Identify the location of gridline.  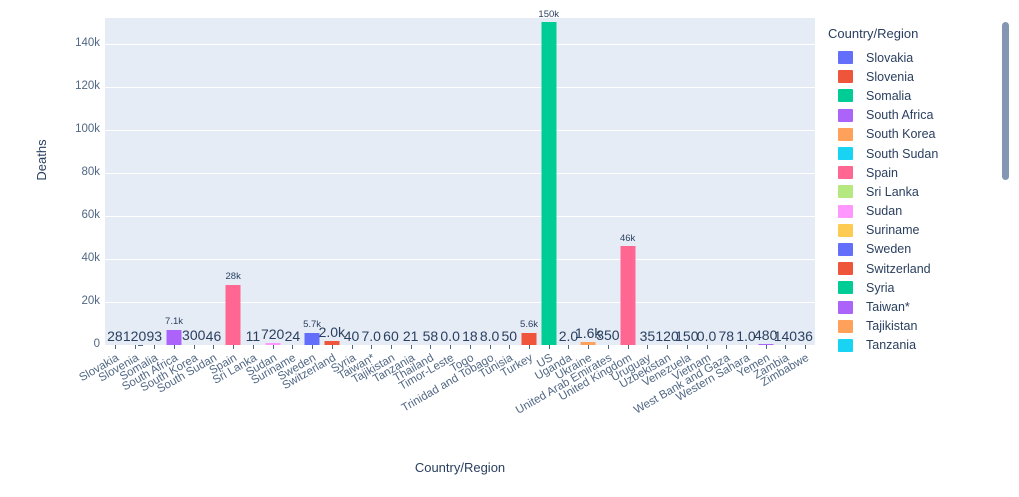
(460, 216).